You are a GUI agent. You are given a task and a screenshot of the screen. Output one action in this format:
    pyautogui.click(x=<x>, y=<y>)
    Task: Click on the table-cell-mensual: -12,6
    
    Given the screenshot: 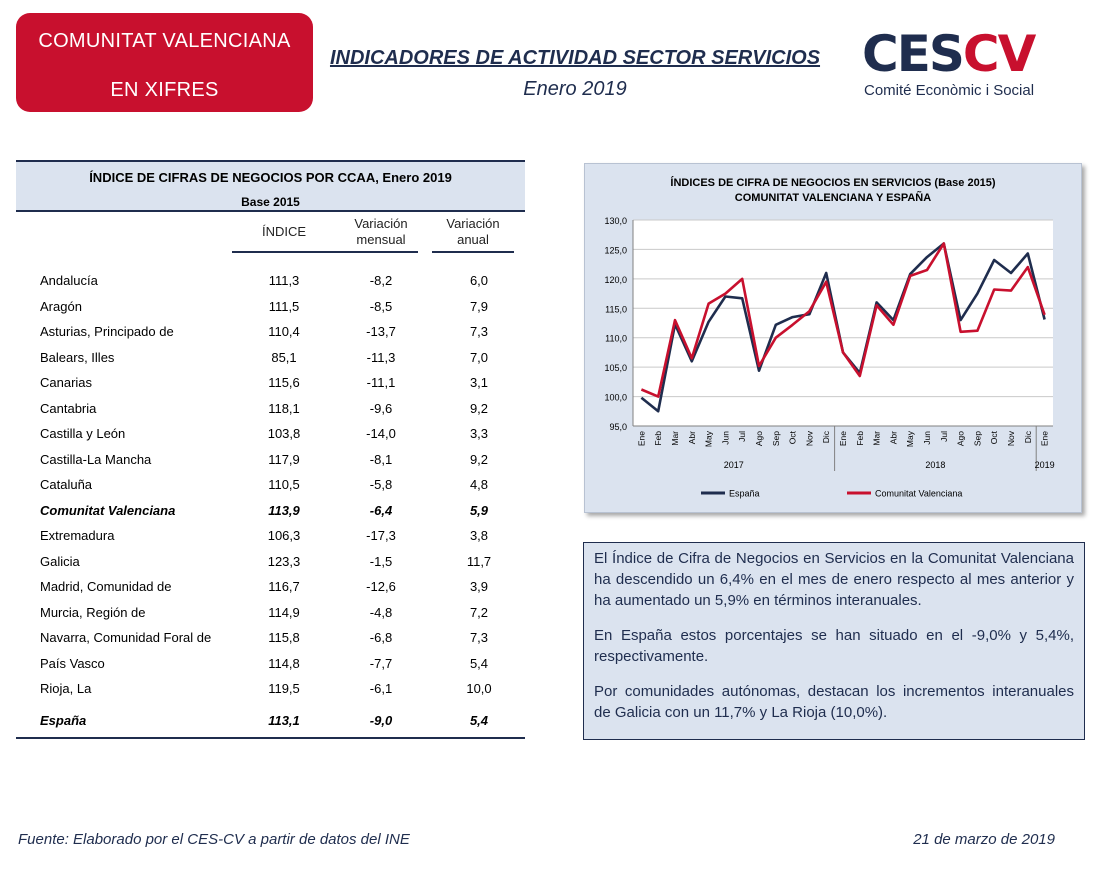 What is the action you would take?
    pyautogui.click(x=381, y=586)
    